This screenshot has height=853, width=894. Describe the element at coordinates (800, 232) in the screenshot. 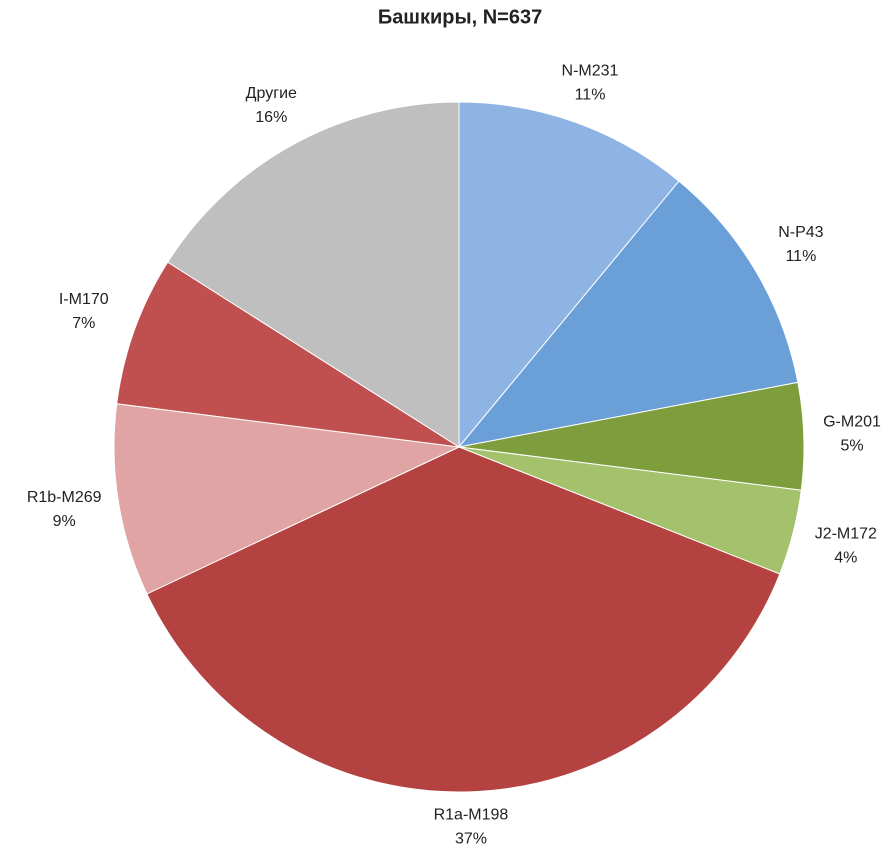

I see `slice-label: N-P43` at that location.